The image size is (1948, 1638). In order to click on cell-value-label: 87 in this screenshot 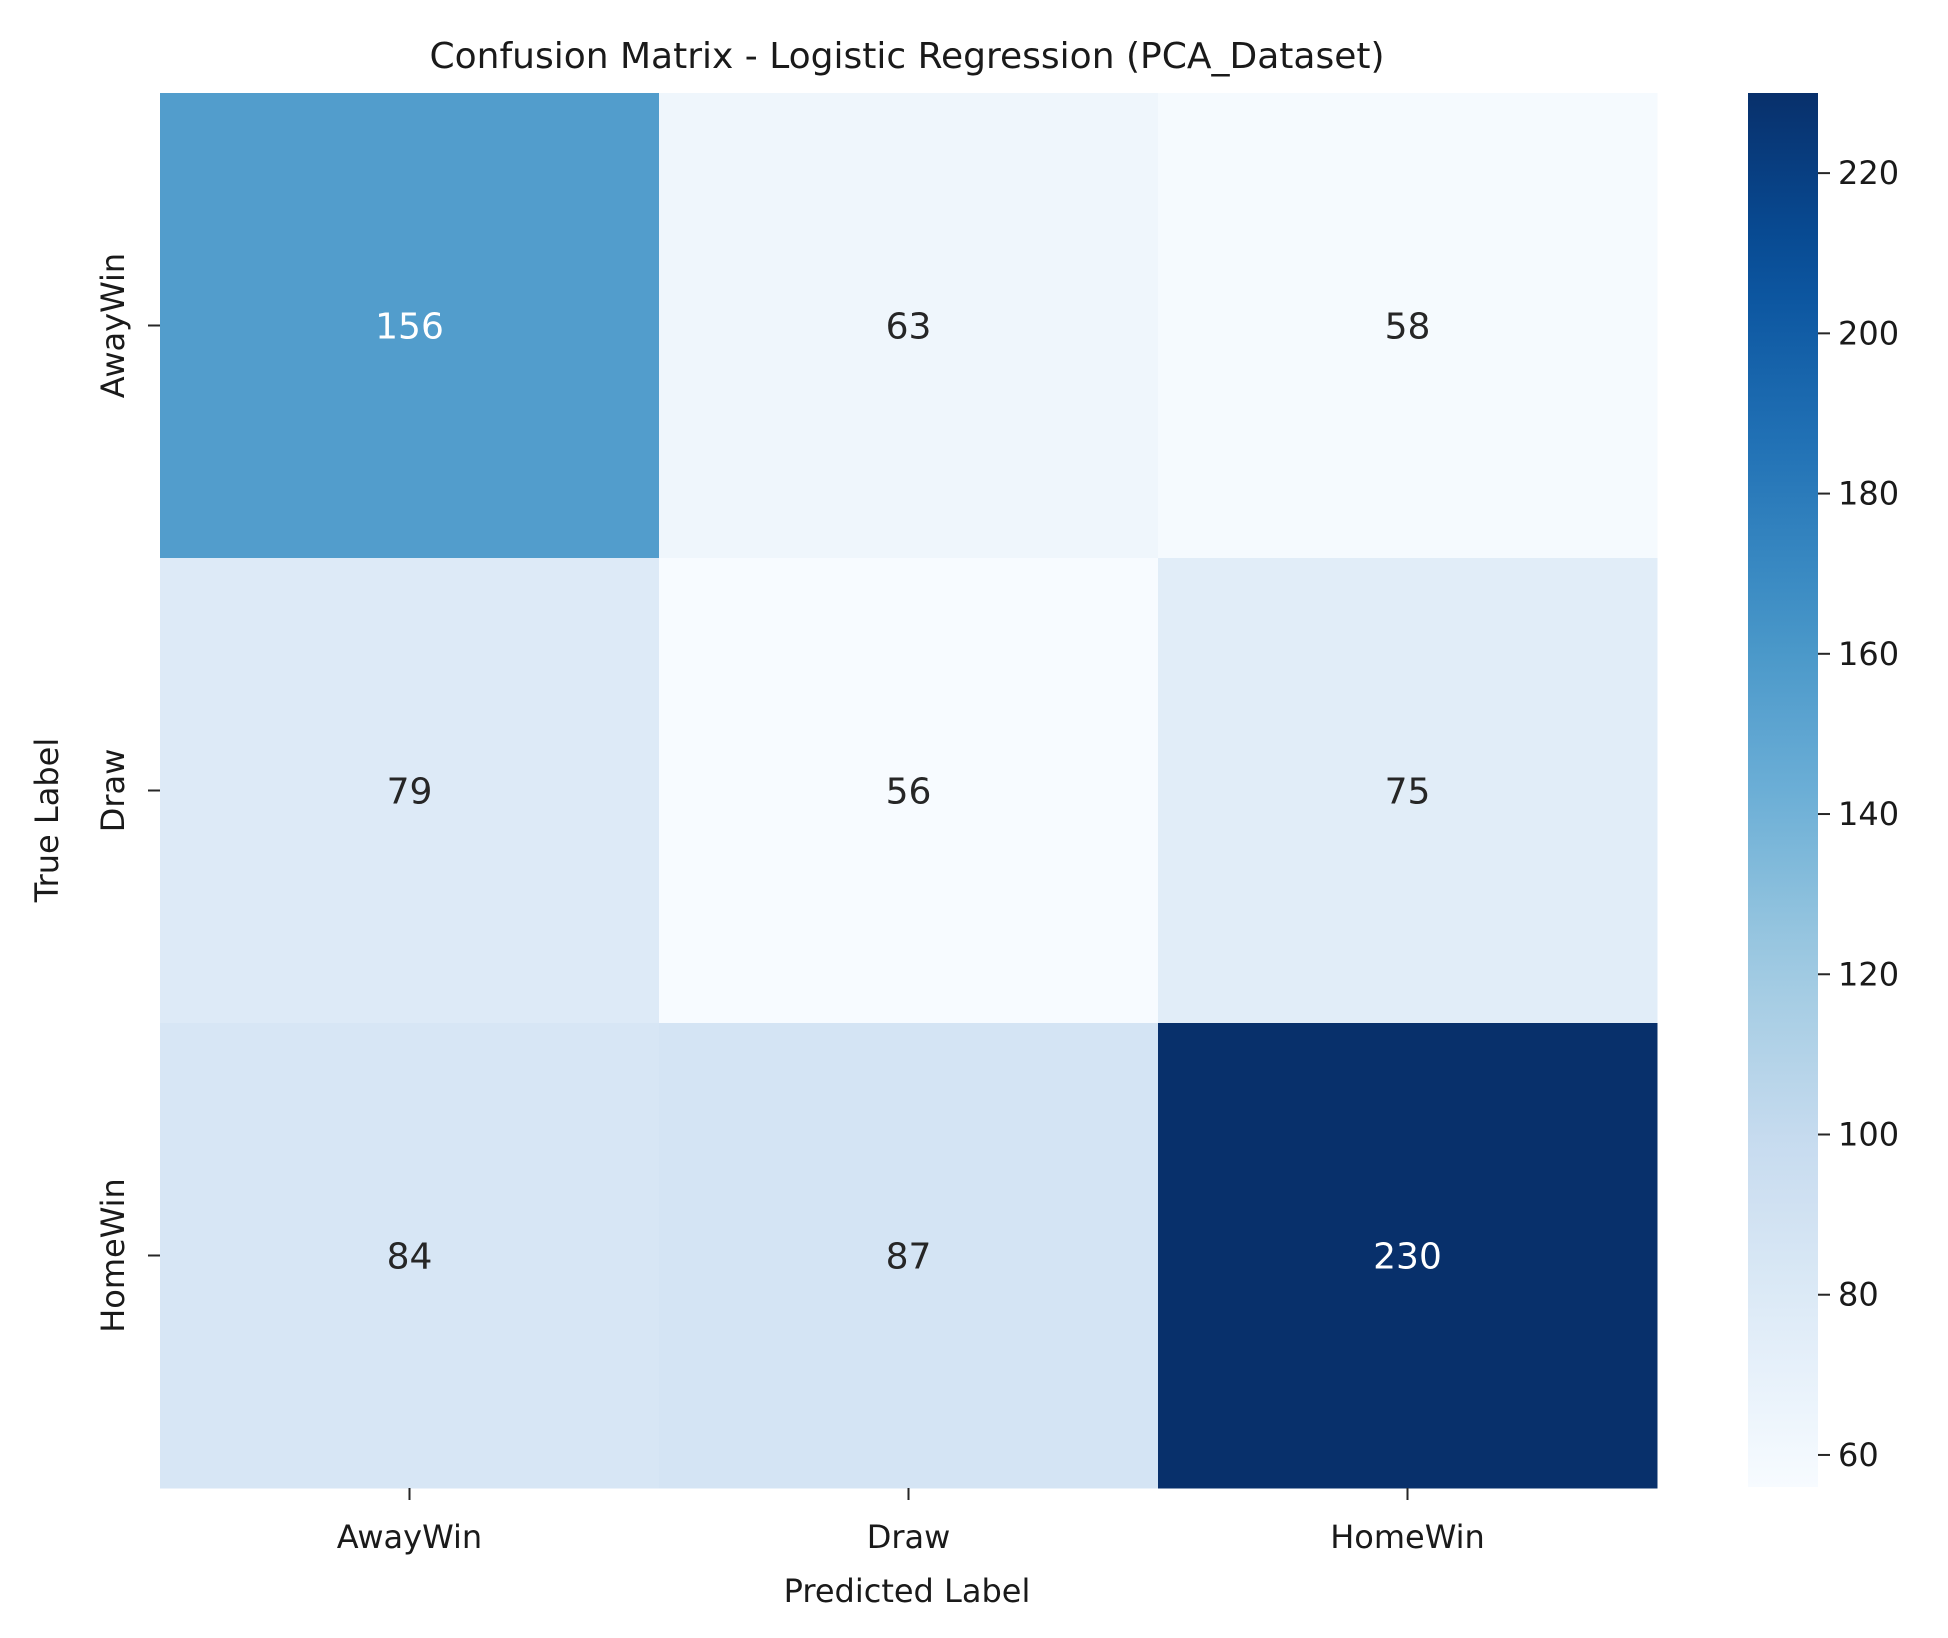, I will do `click(909, 1257)`.